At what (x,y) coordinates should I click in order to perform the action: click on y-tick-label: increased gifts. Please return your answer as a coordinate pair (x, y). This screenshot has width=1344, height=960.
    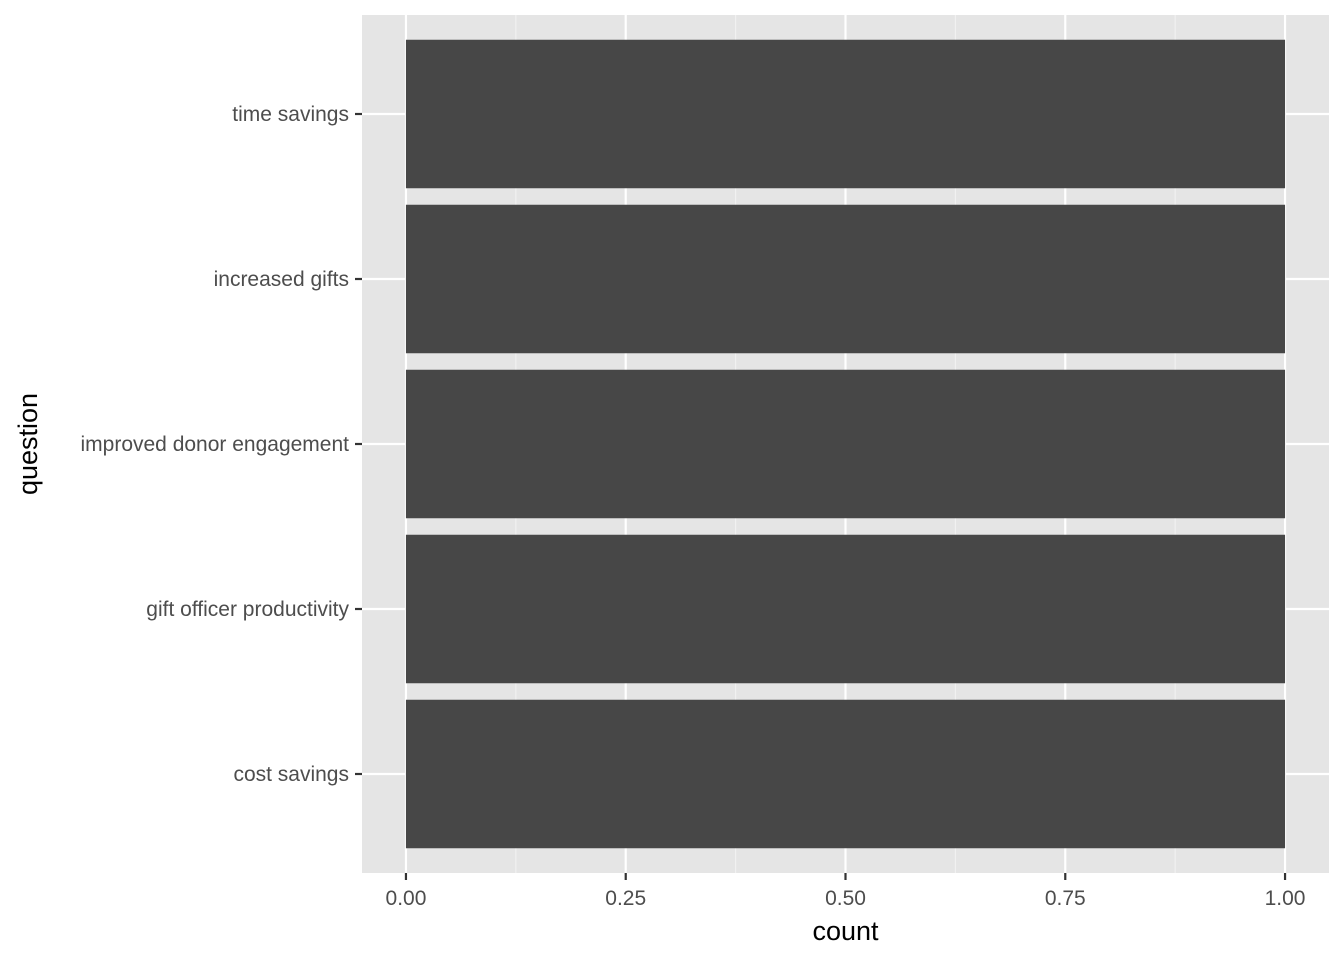
    Looking at the image, I should click on (281, 279).